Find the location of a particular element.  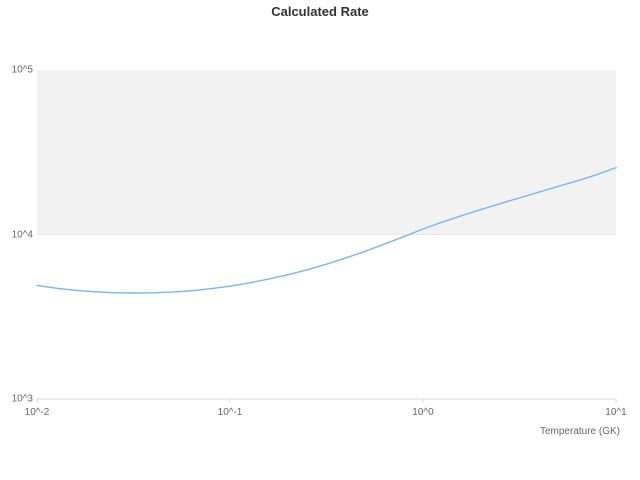

x-tick-label-1e-2: 10^-2 is located at coordinates (37, 412).